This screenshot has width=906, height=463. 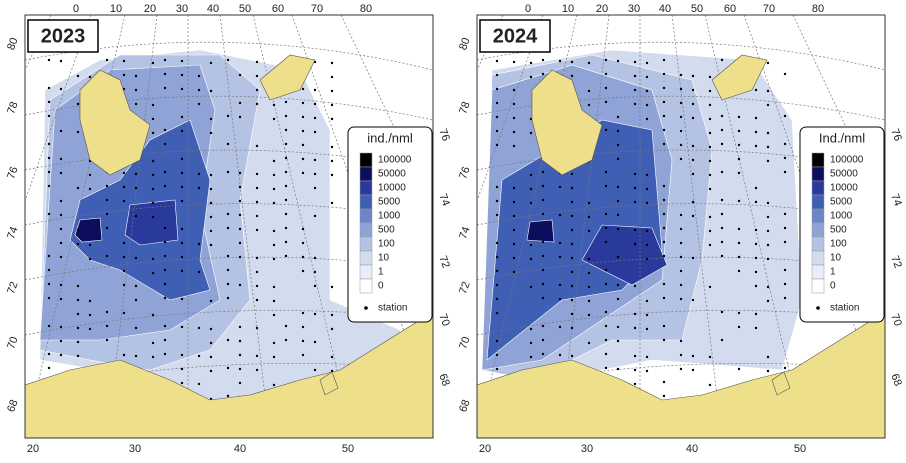 I want to click on legend-label: 50000, so click(x=392, y=174).